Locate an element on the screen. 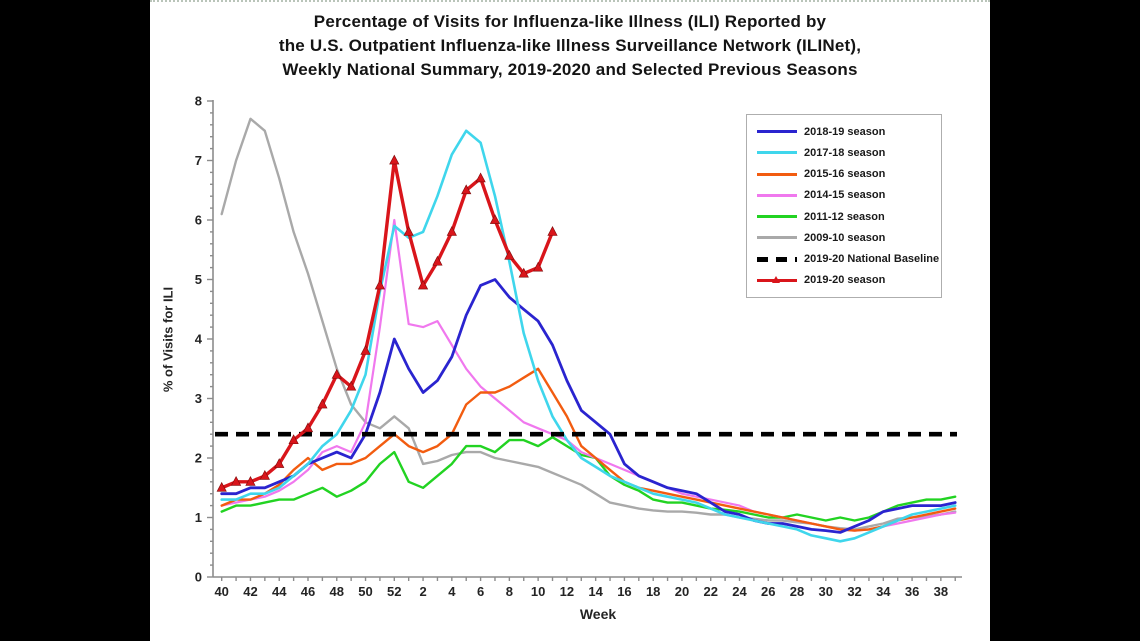  legend-label: 2019-20 National Baseline is located at coordinates (872, 259).